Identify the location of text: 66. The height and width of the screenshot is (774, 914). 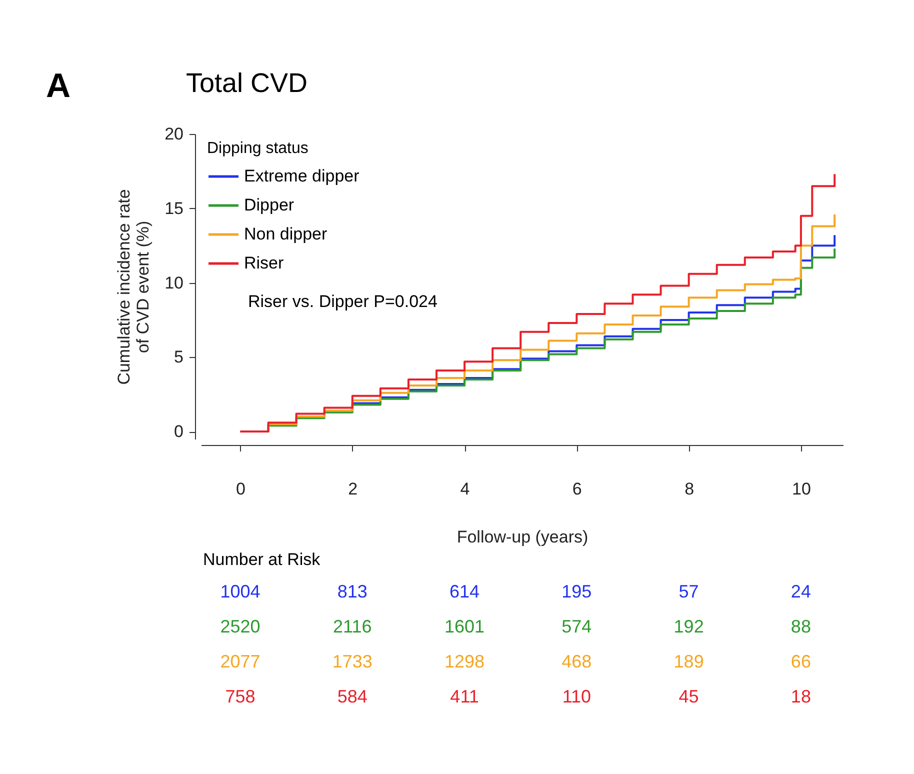
(800, 662).